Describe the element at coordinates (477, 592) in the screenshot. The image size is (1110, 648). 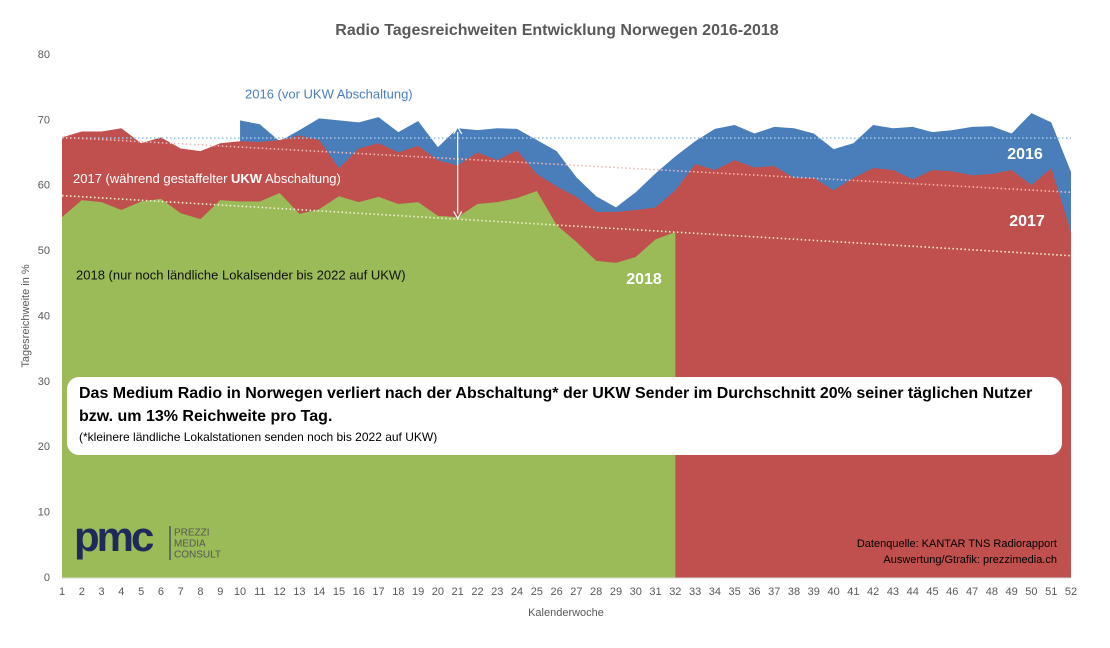
I see `x-tick-label: 22` at that location.